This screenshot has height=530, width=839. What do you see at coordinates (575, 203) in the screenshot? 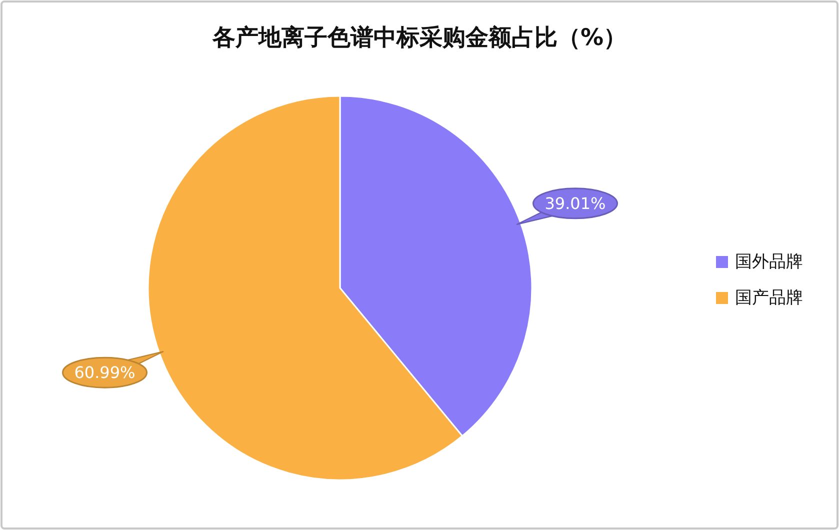
I see `data-label: 39.01%` at bounding box center [575, 203].